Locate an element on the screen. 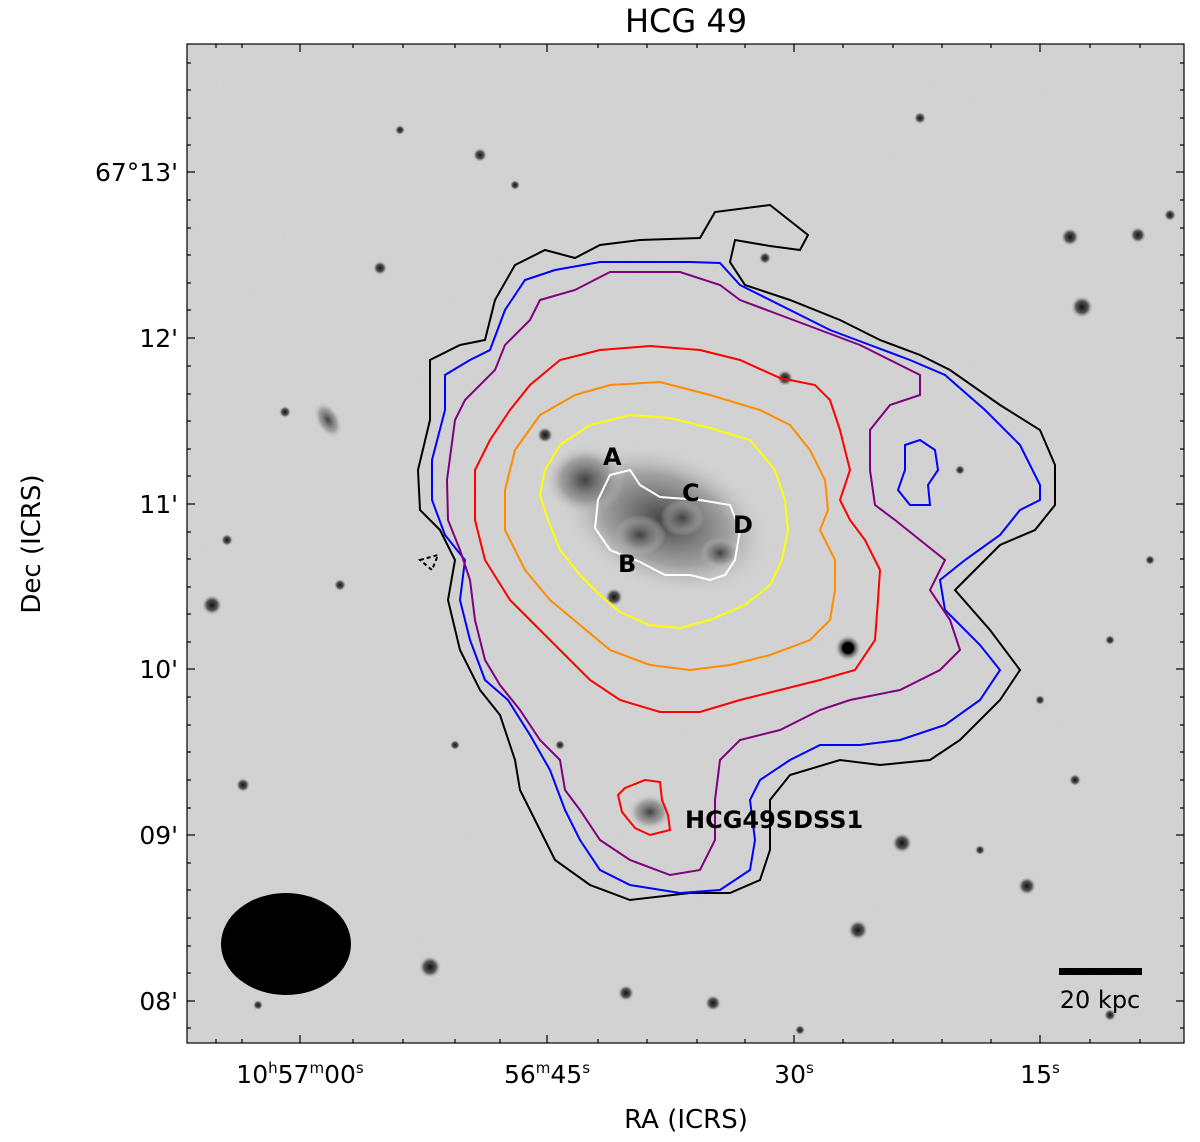  x-tick-label-0: 10h57m00s is located at coordinates (300, 1074).